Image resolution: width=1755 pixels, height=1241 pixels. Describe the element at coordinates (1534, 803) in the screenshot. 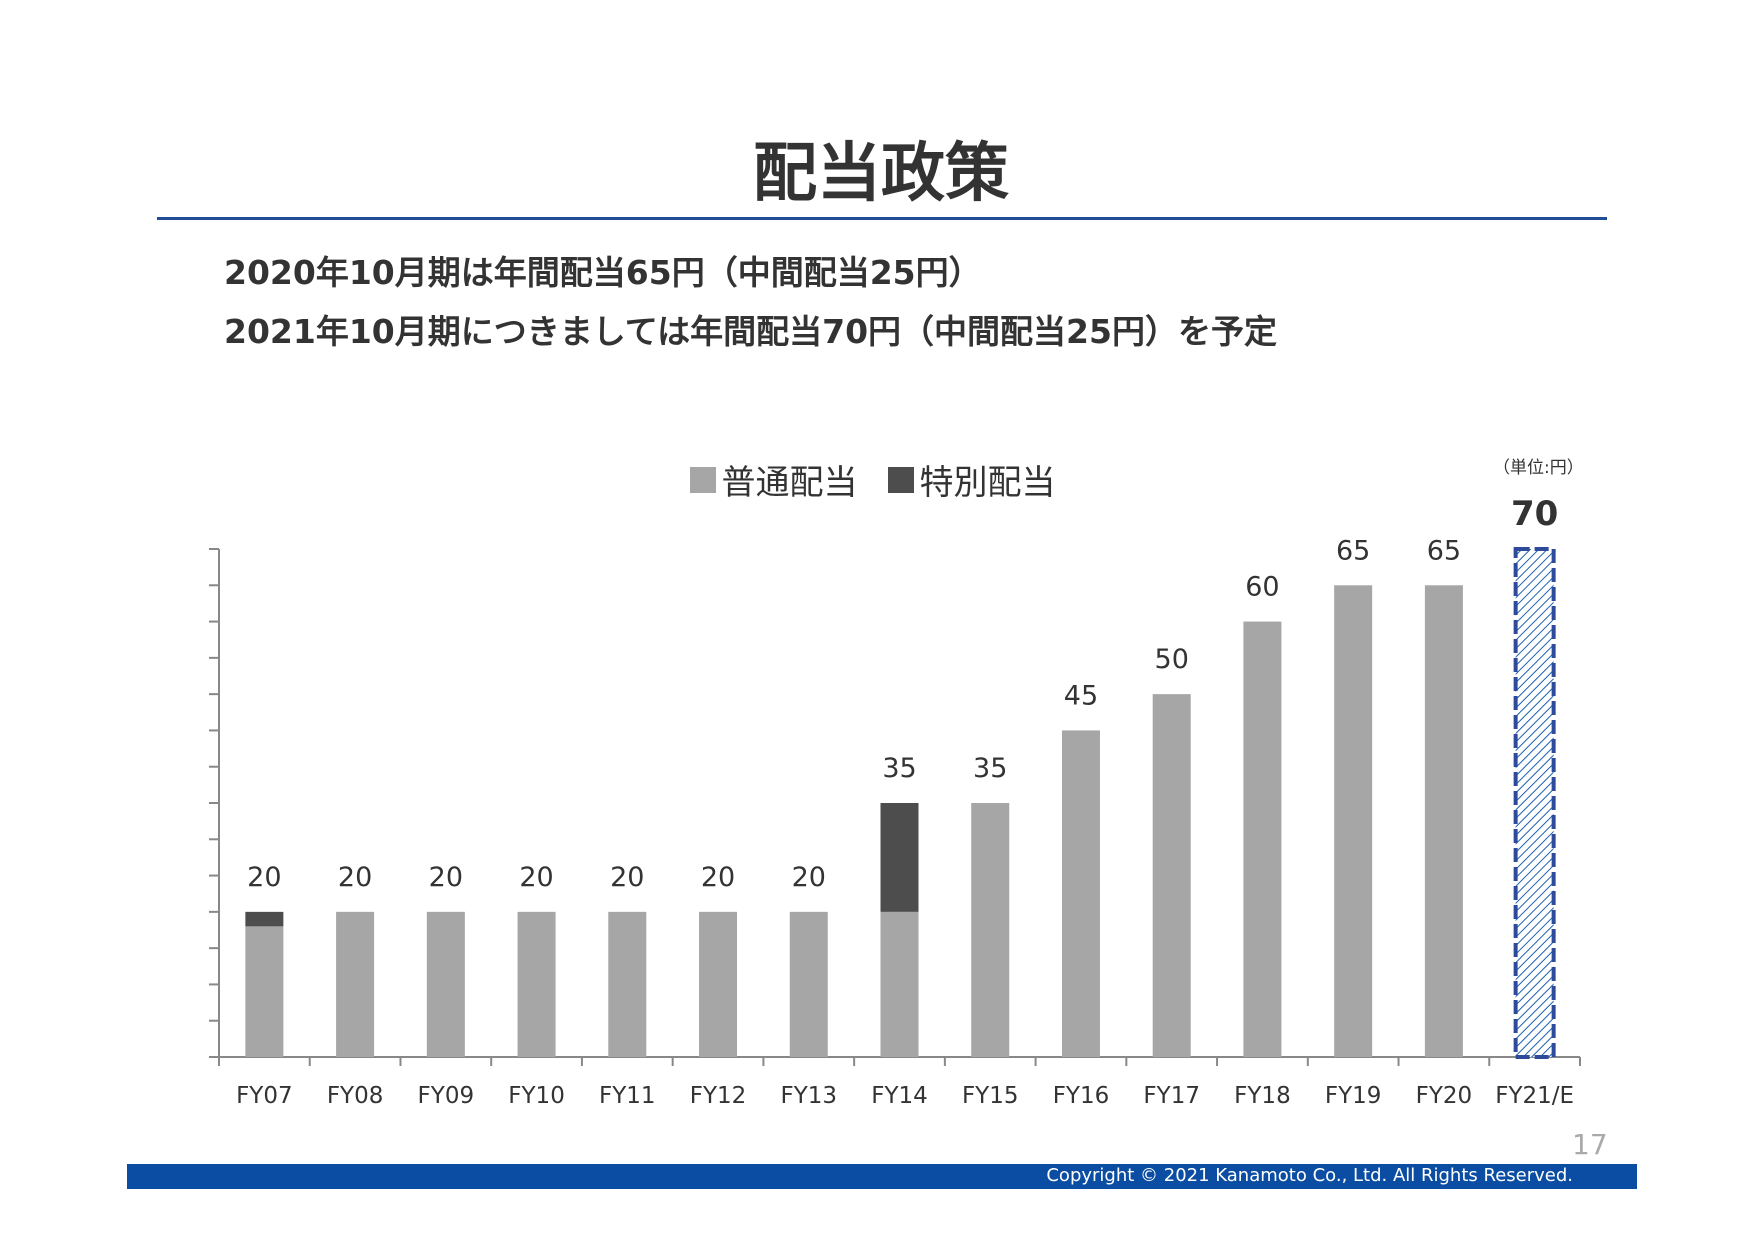

I see `bar-forecast` at that location.